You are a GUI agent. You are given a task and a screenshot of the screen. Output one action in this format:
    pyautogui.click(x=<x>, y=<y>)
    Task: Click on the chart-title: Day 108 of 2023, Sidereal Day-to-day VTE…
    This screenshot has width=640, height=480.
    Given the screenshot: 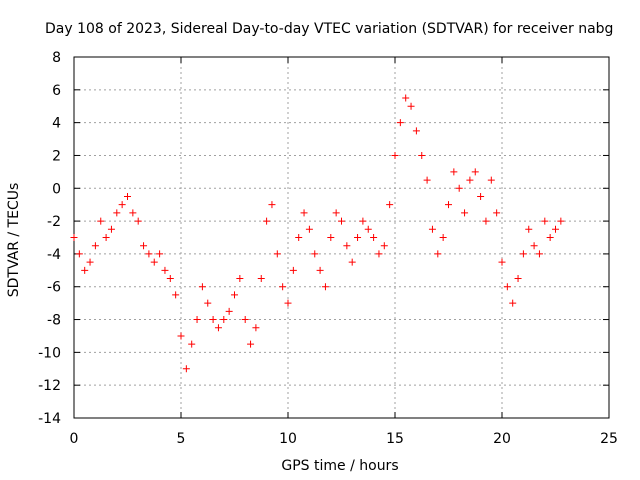 What is the action you would take?
    pyautogui.click(x=329, y=29)
    